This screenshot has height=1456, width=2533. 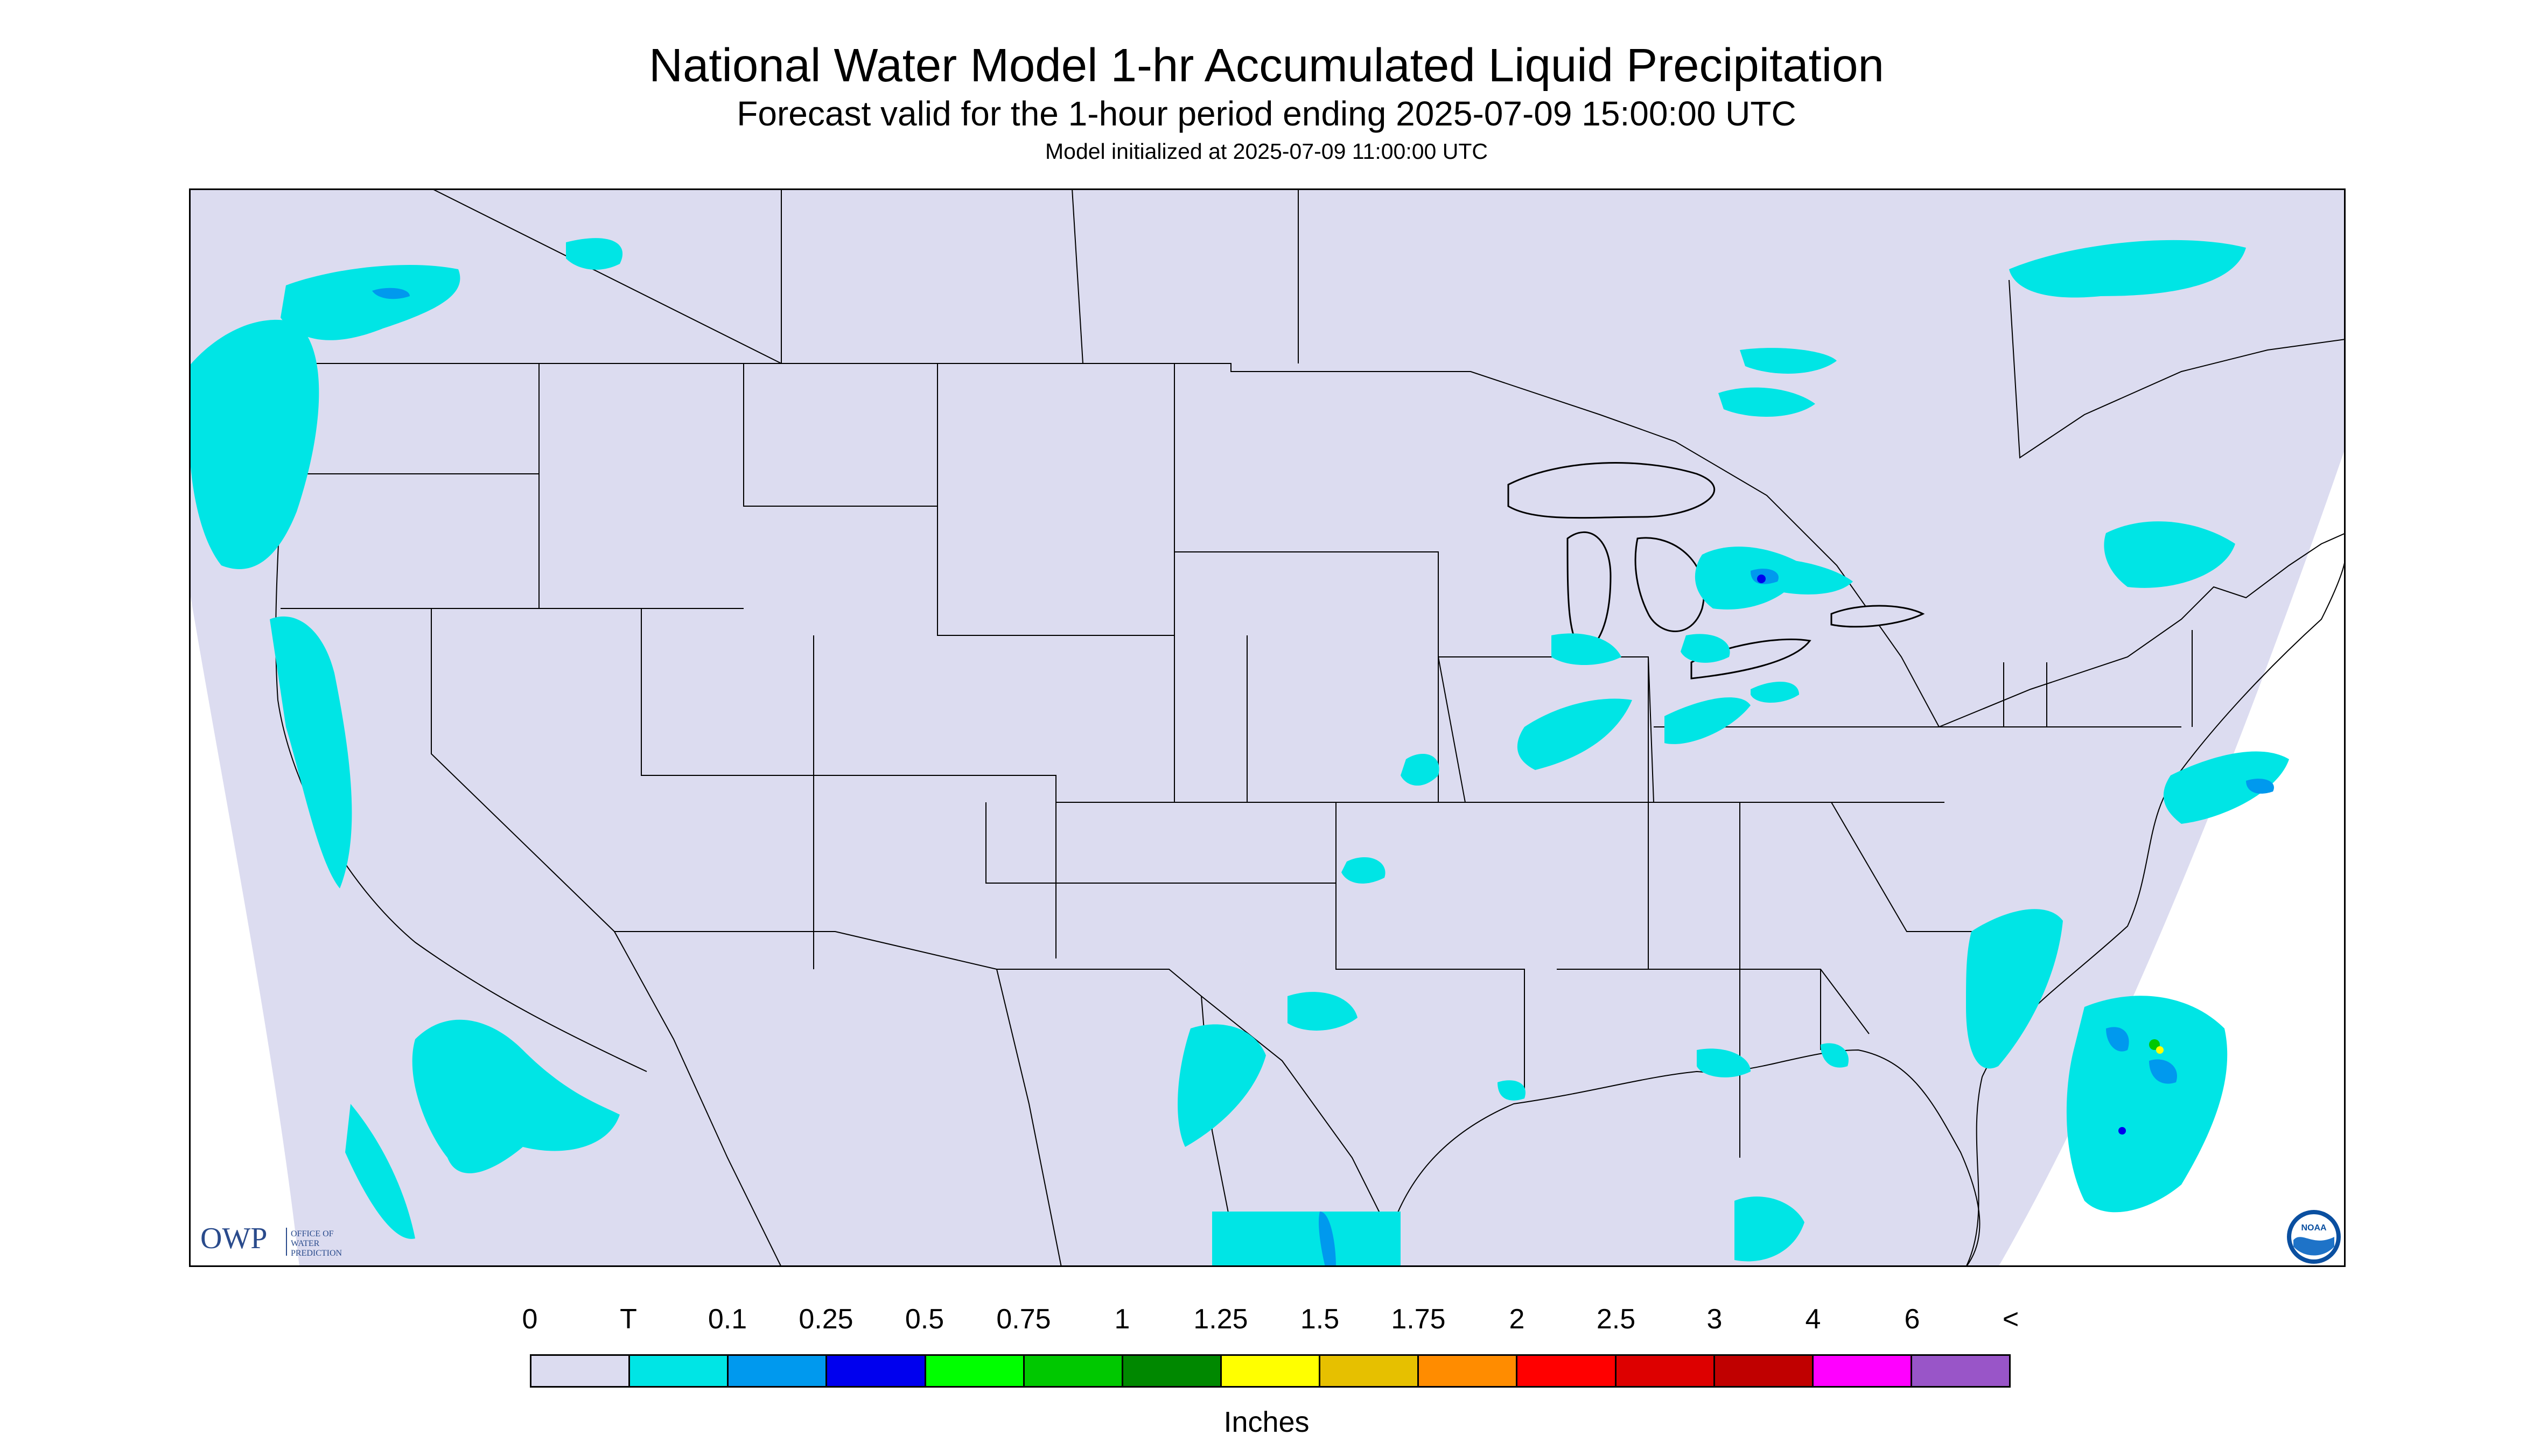 I want to click on precip-gulf-small, so click(x=1512, y=1090).